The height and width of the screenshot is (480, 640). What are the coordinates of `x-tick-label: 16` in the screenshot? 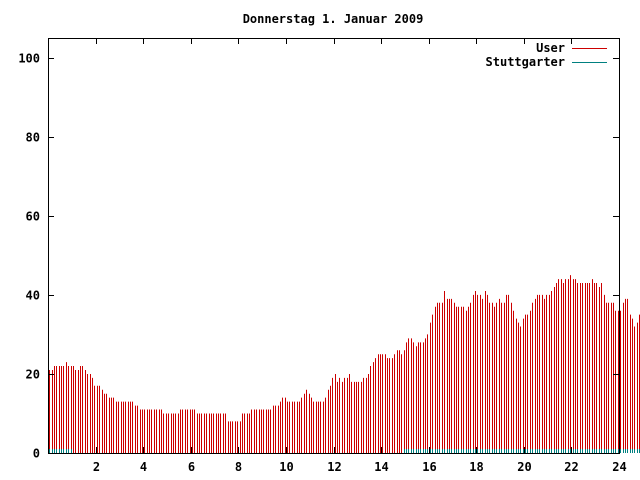 It's located at (429, 467).